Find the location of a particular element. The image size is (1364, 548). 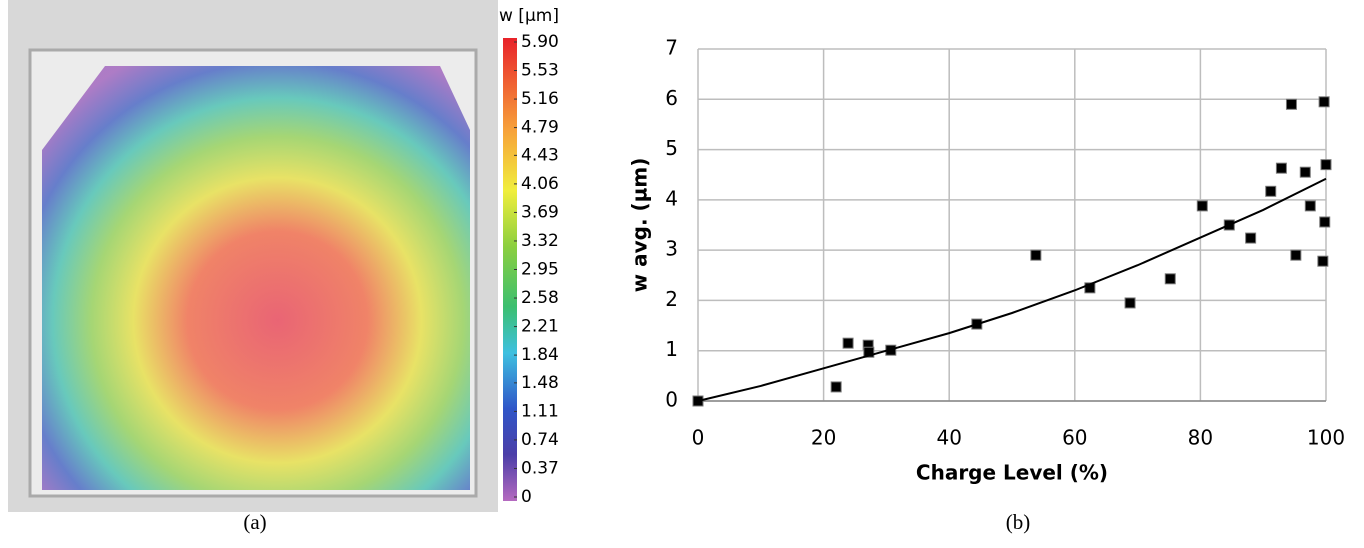

y-tick-label: 1 is located at coordinates (671, 349).